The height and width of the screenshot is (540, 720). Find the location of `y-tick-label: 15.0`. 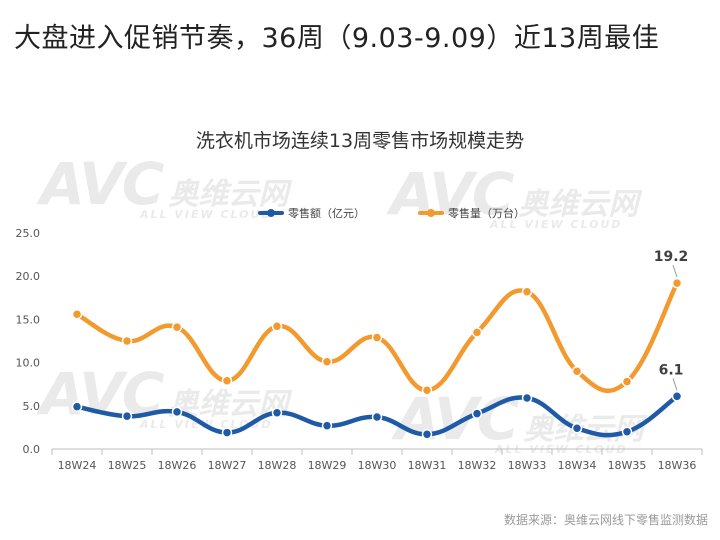

y-tick-label: 15.0 is located at coordinates (28, 319).